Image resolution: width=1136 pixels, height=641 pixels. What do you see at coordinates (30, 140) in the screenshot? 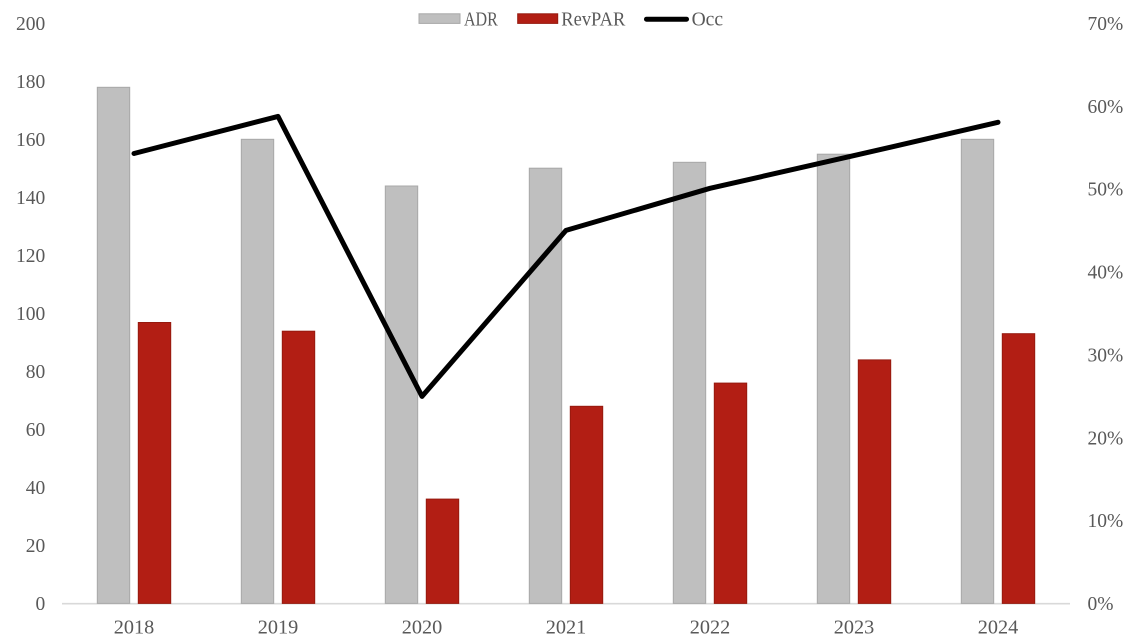
I see `svg-text: 160` at bounding box center [30, 140].